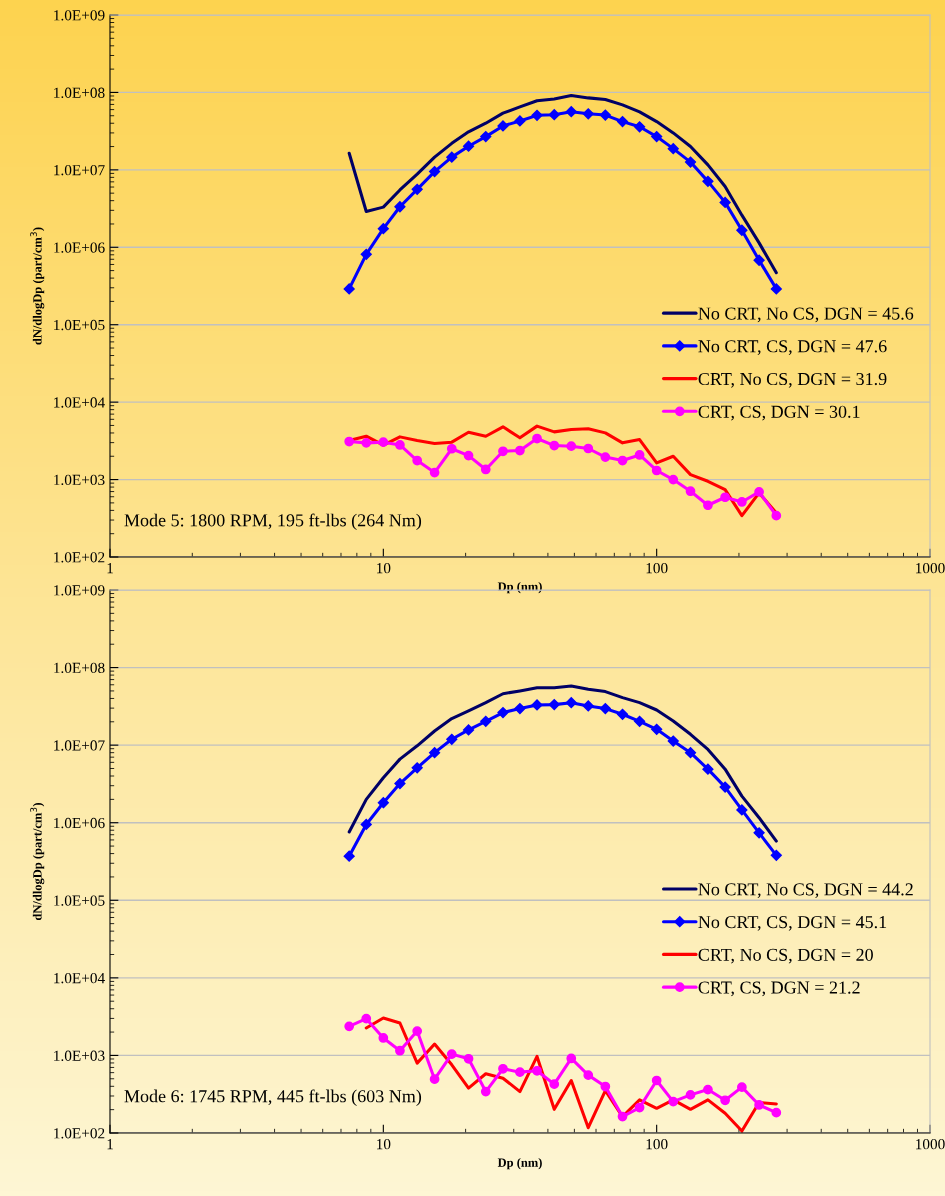 This screenshot has height=1196, width=945. Describe the element at coordinates (273, 1097) in the screenshot. I see `annotation: Mode 6: 1745 RPM, 445 ft-lbs (603 Nm)` at that location.